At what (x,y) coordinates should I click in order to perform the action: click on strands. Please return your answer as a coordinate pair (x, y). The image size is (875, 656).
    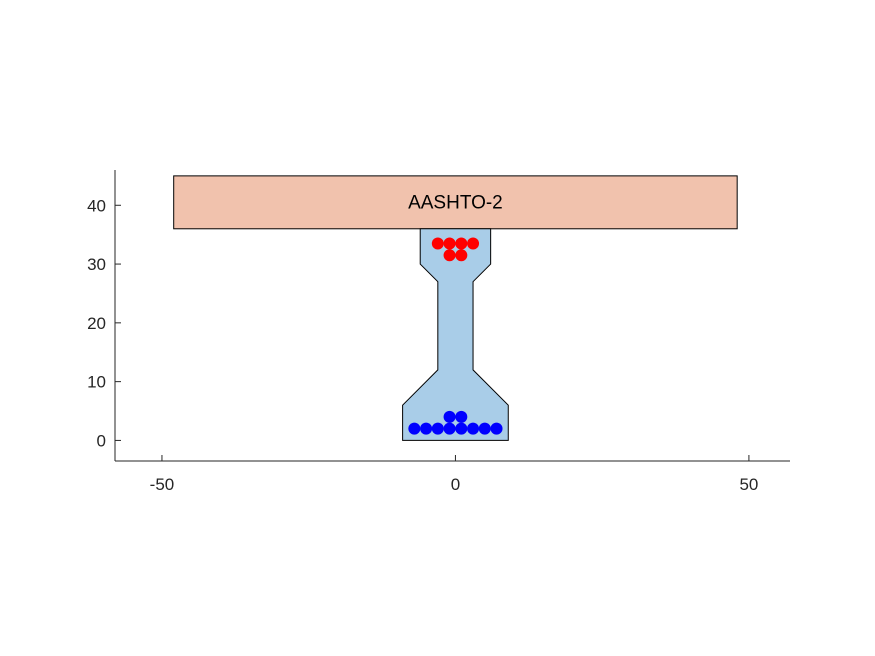
    Looking at the image, I should click on (455, 336).